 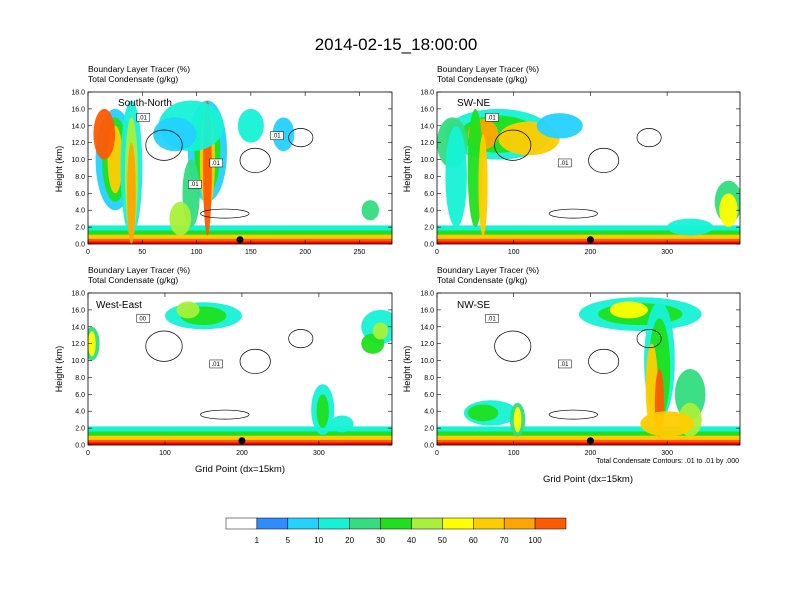 What do you see at coordinates (257, 540) in the screenshot?
I see `colorbar-label: 1` at bounding box center [257, 540].